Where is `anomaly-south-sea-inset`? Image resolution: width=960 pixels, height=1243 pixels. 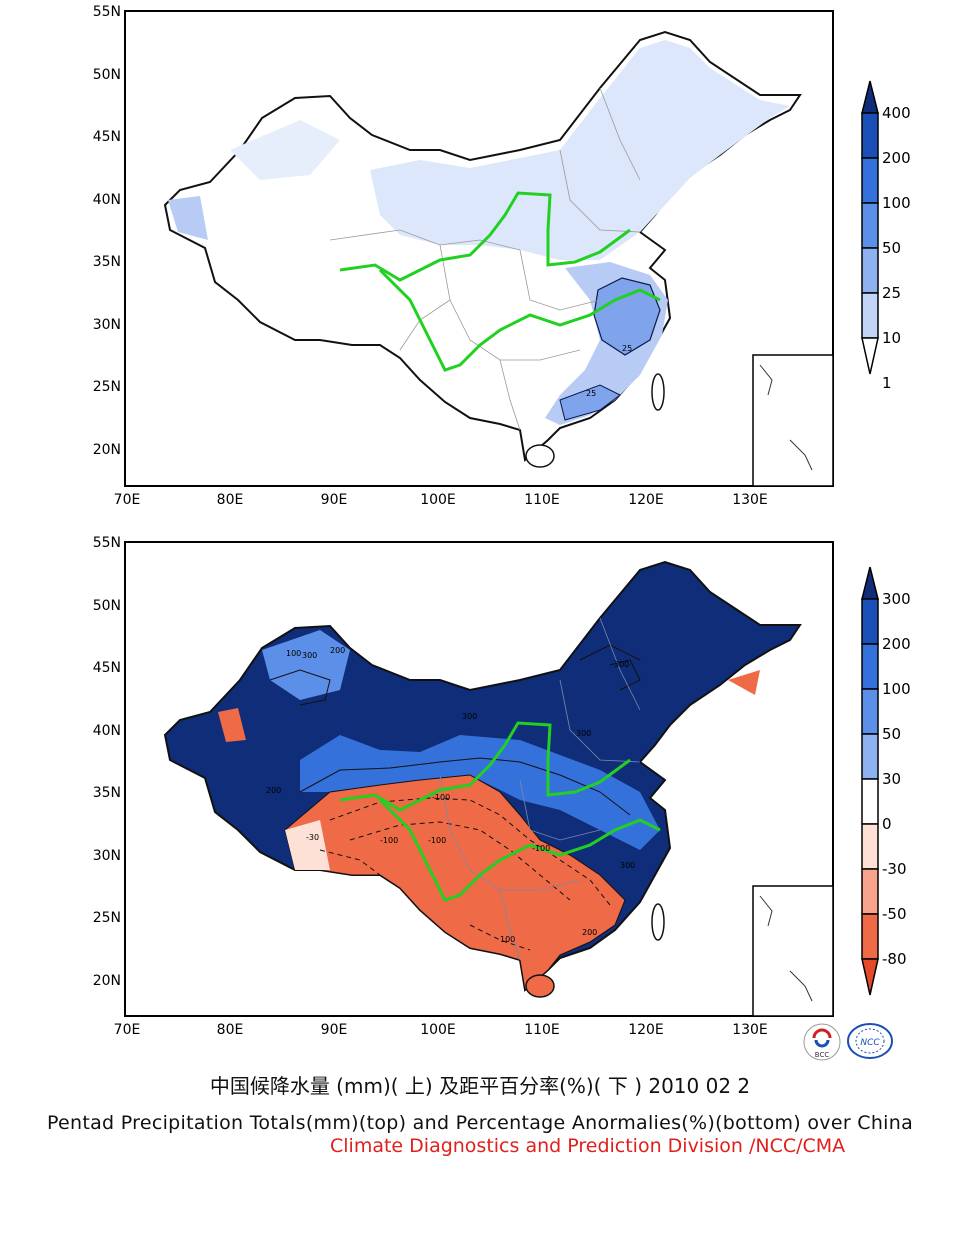
anomaly-south-sea-inset is located at coordinates (793, 951).